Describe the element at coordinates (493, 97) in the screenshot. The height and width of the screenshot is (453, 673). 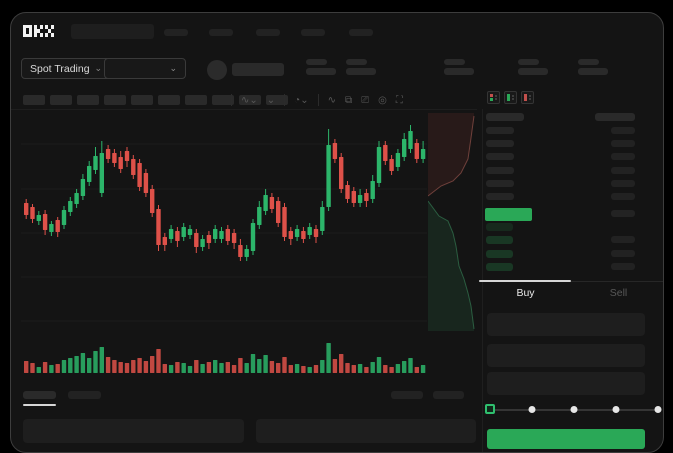
I see `book-view-combined-icon` at that location.